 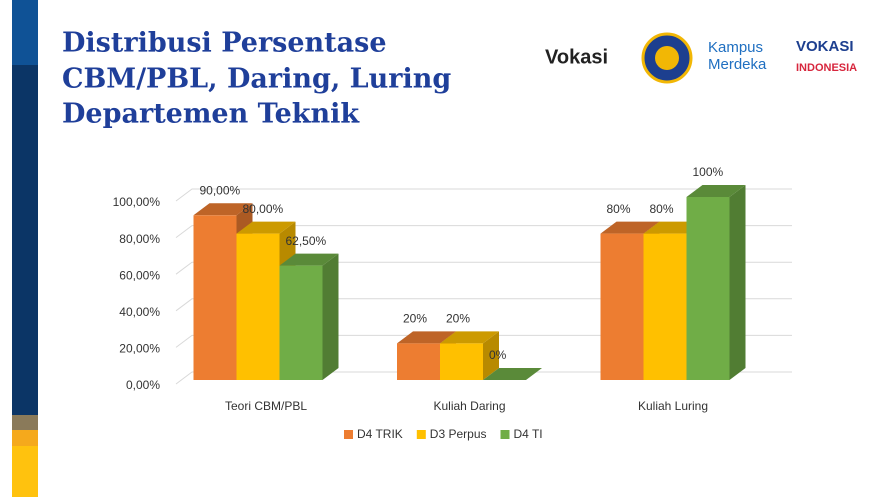 I want to click on logo-text: VOKASI, so click(x=825, y=46).